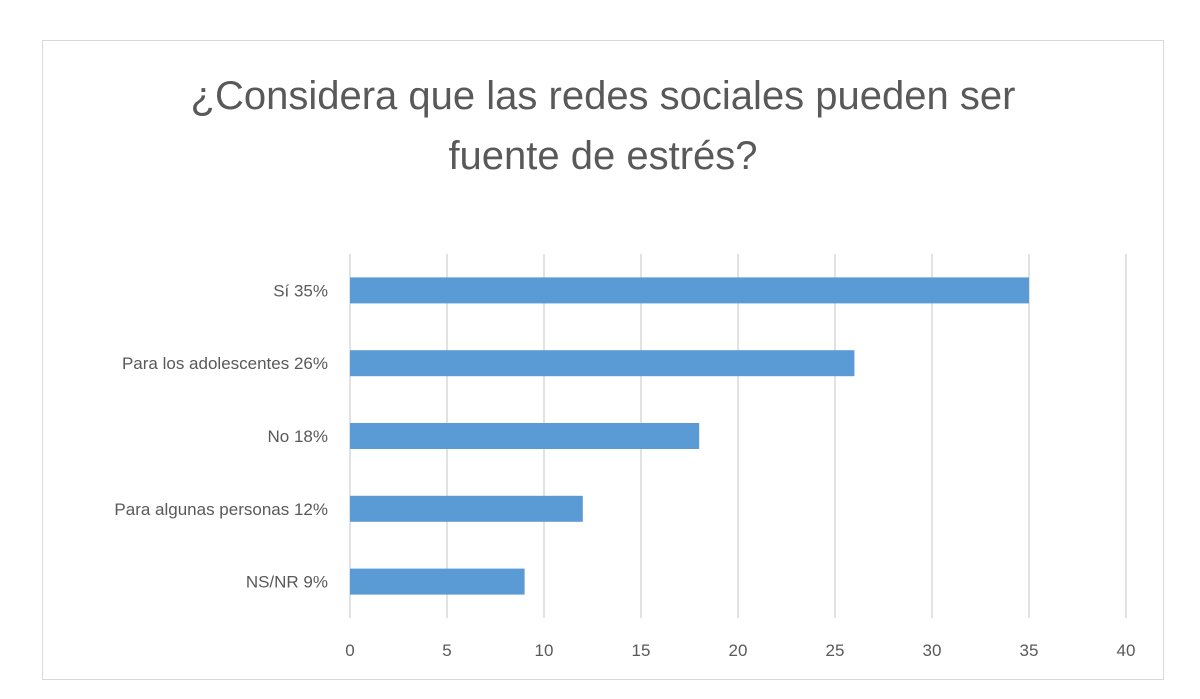 Image resolution: width=1200 pixels, height=699 pixels. Describe the element at coordinates (349, 650) in the screenshot. I see `x-tick-label: 0` at that location.